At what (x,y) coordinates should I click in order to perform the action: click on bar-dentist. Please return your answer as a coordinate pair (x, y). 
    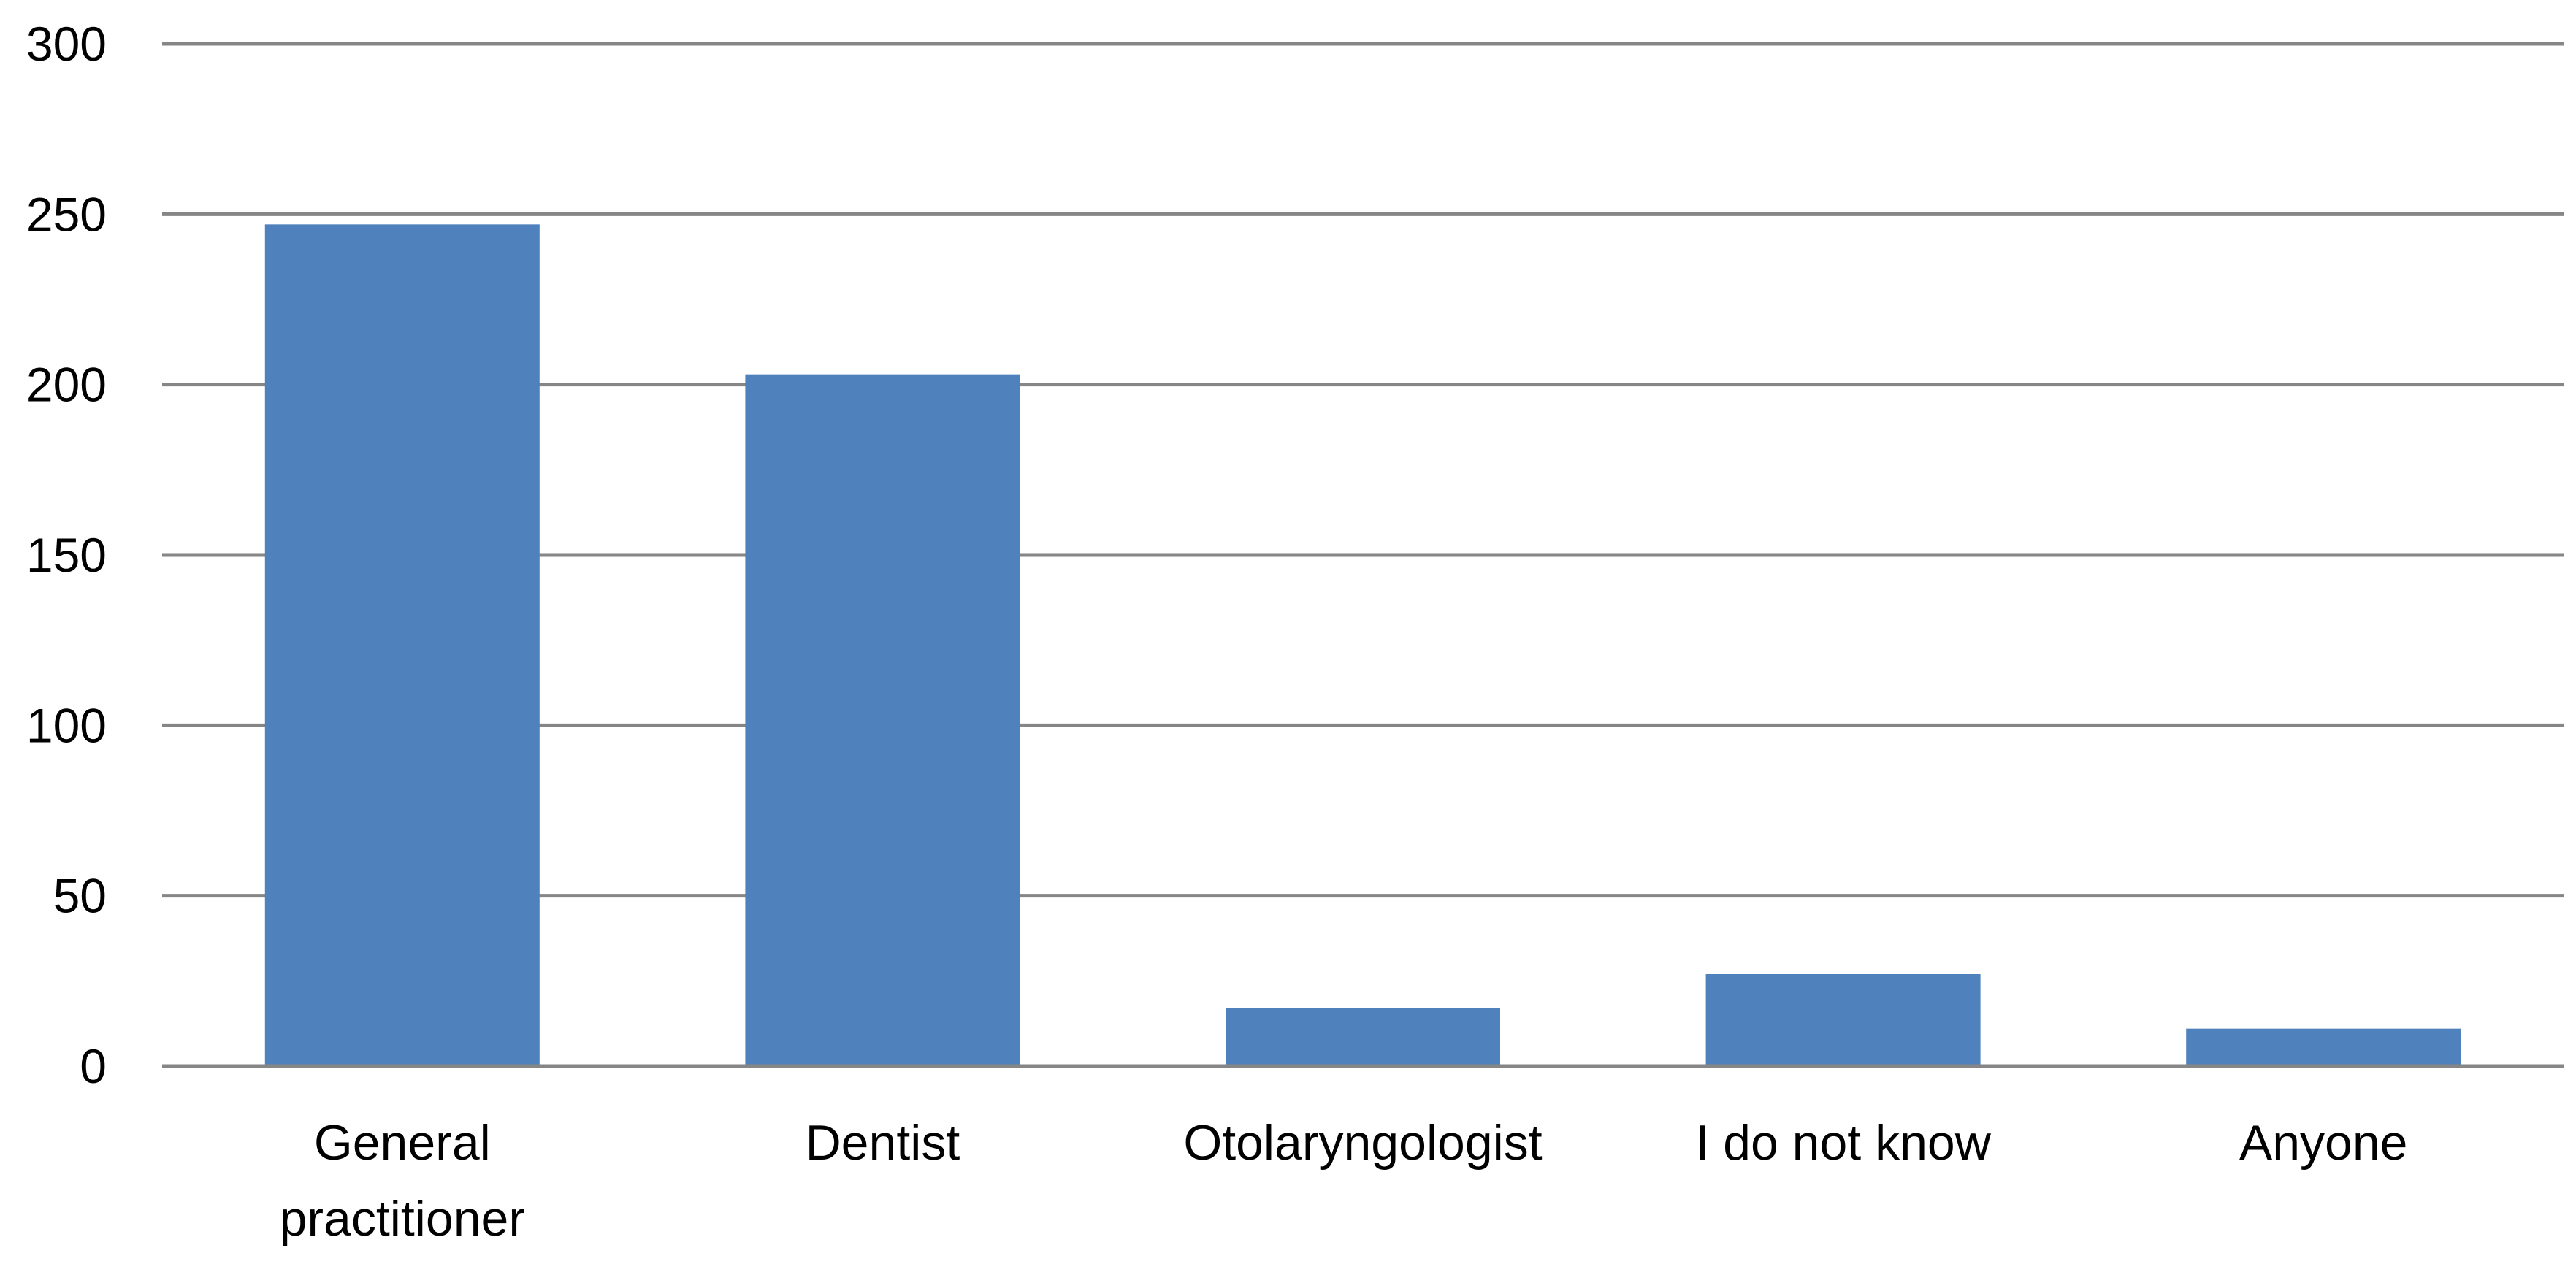
    Looking at the image, I should click on (882, 720).